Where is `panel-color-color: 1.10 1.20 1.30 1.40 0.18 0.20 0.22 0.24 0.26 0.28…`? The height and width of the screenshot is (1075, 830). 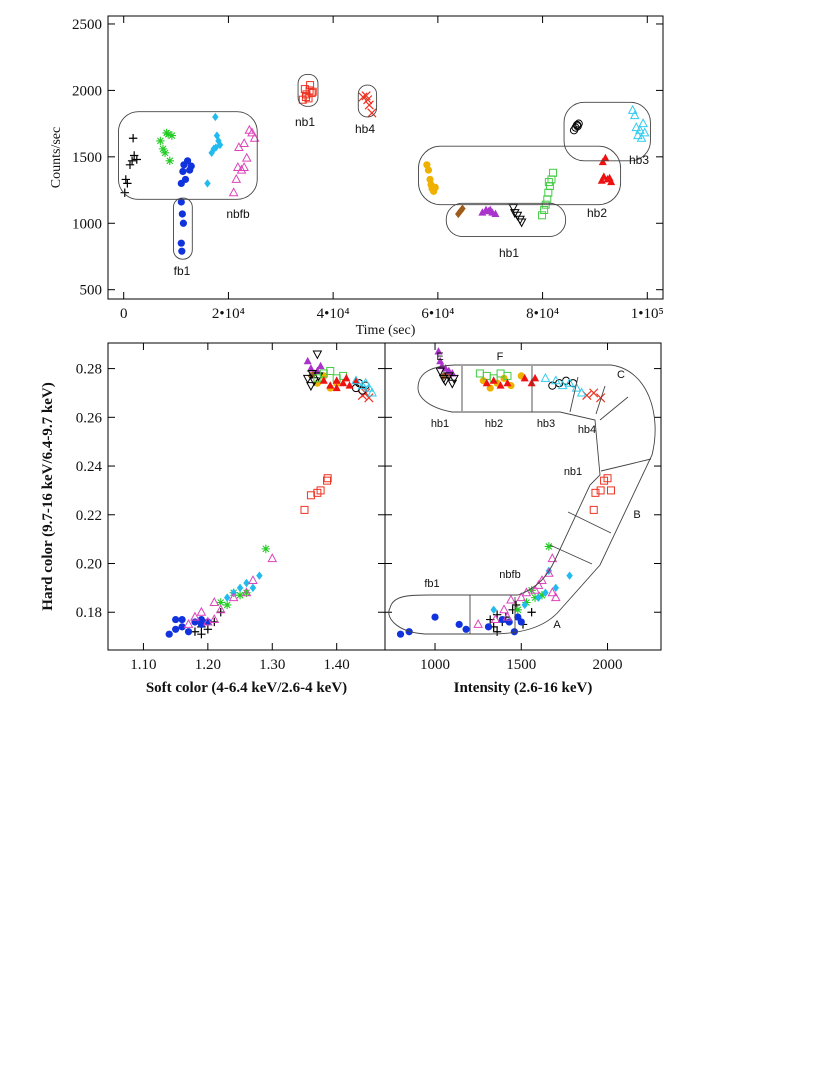 panel-color-color: 1.10 1.20 1.30 1.40 0.18 0.20 0.22 0.24 0.26 0.28… is located at coordinates (213, 519).